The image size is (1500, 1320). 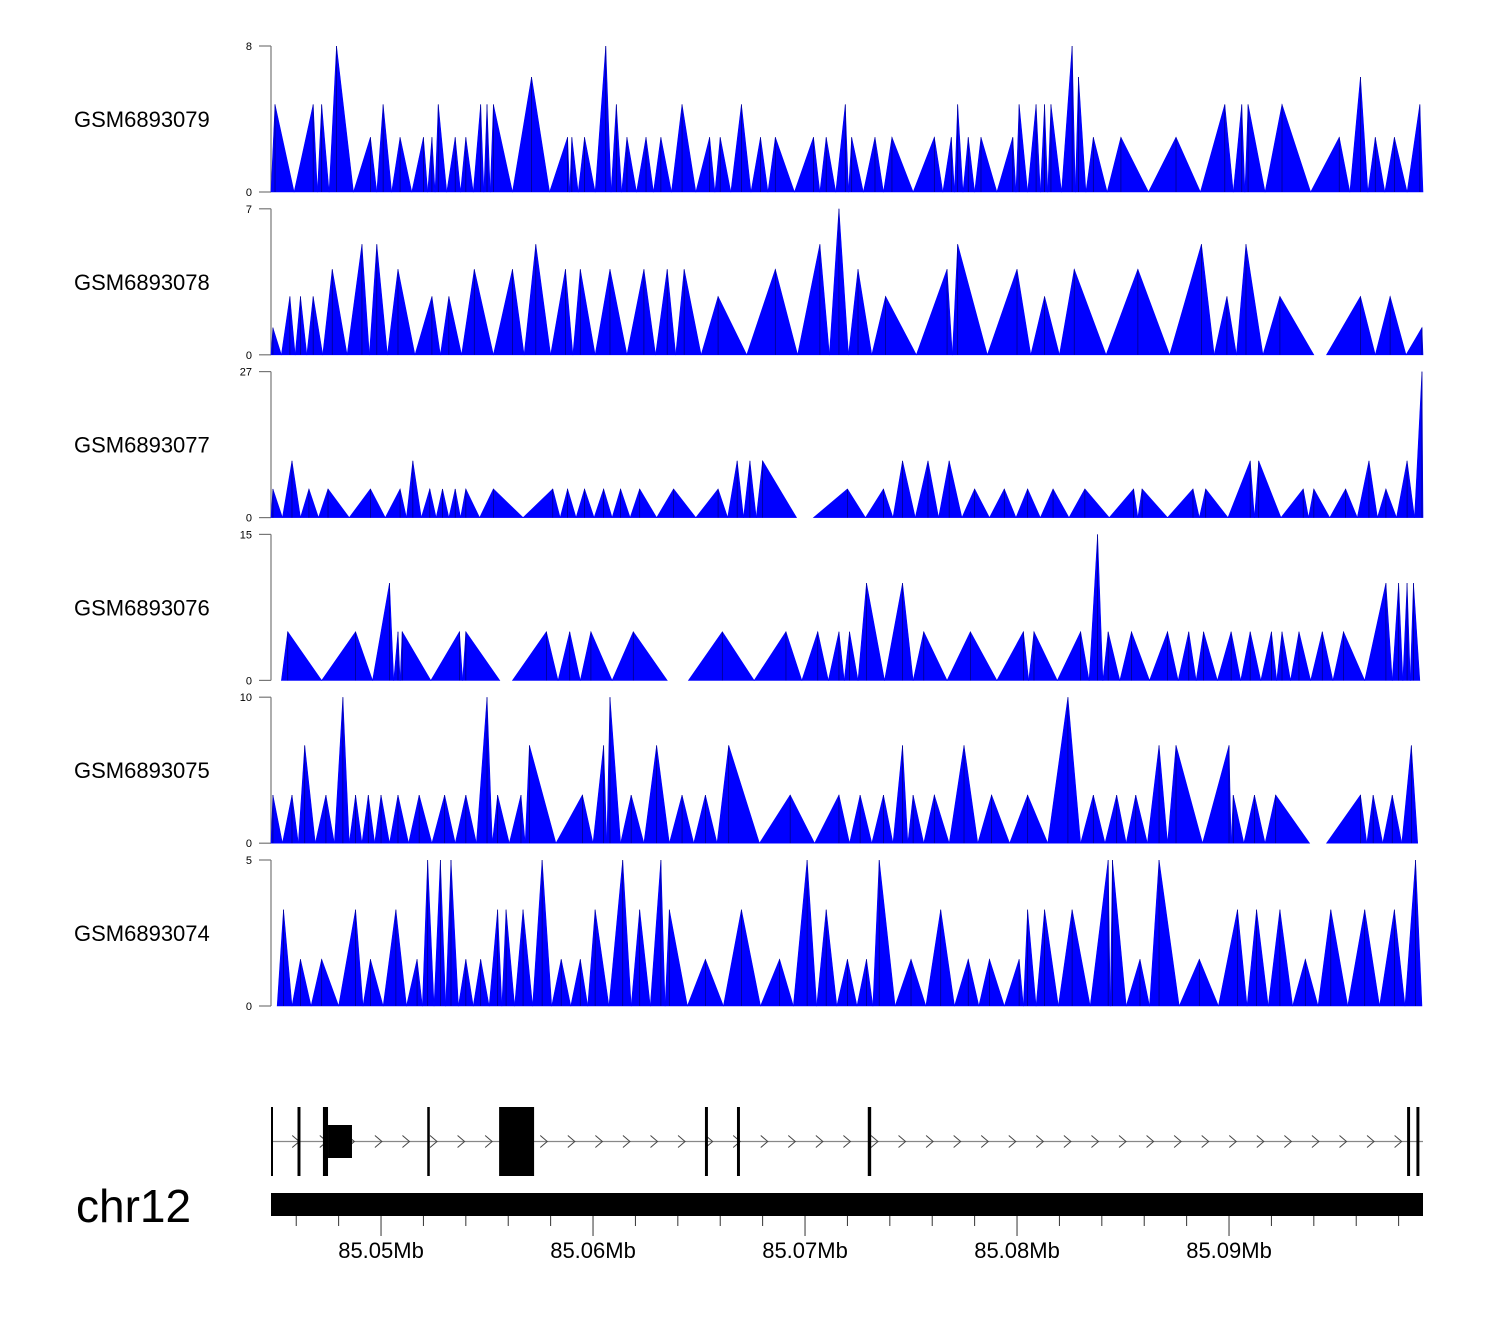 What do you see at coordinates (749, 1221) in the screenshot?
I see `genome-axis: chr12 85.05Mb 85.06Mb 85.07Mb 85.08Mb 85.09Mb` at bounding box center [749, 1221].